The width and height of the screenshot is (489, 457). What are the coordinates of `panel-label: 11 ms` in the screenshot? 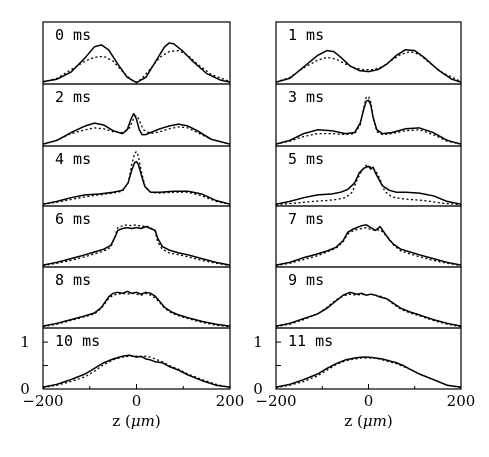 It's located at (310, 341).